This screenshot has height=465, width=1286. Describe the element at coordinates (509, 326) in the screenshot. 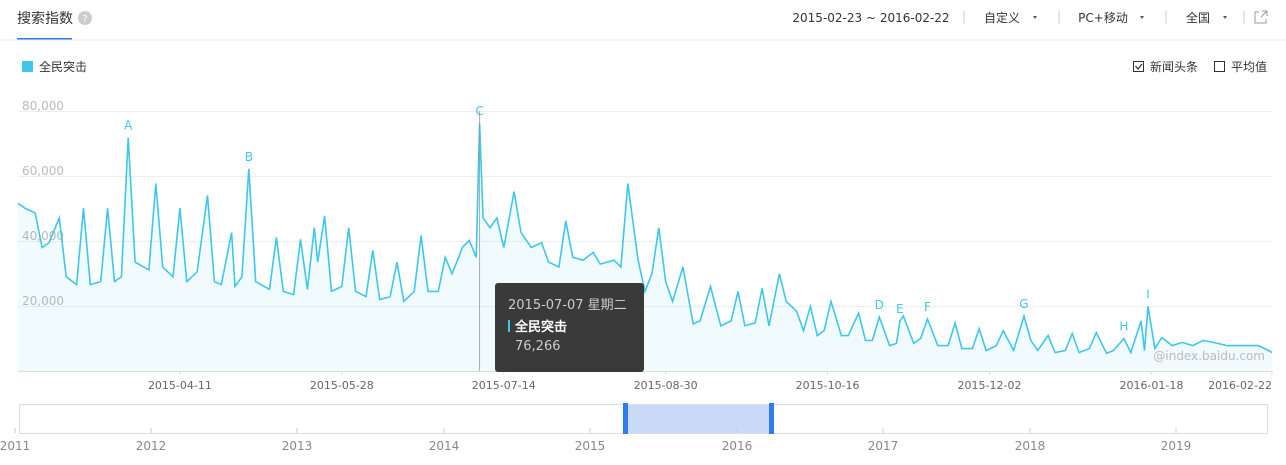

I see `tooltip-swatch` at that location.